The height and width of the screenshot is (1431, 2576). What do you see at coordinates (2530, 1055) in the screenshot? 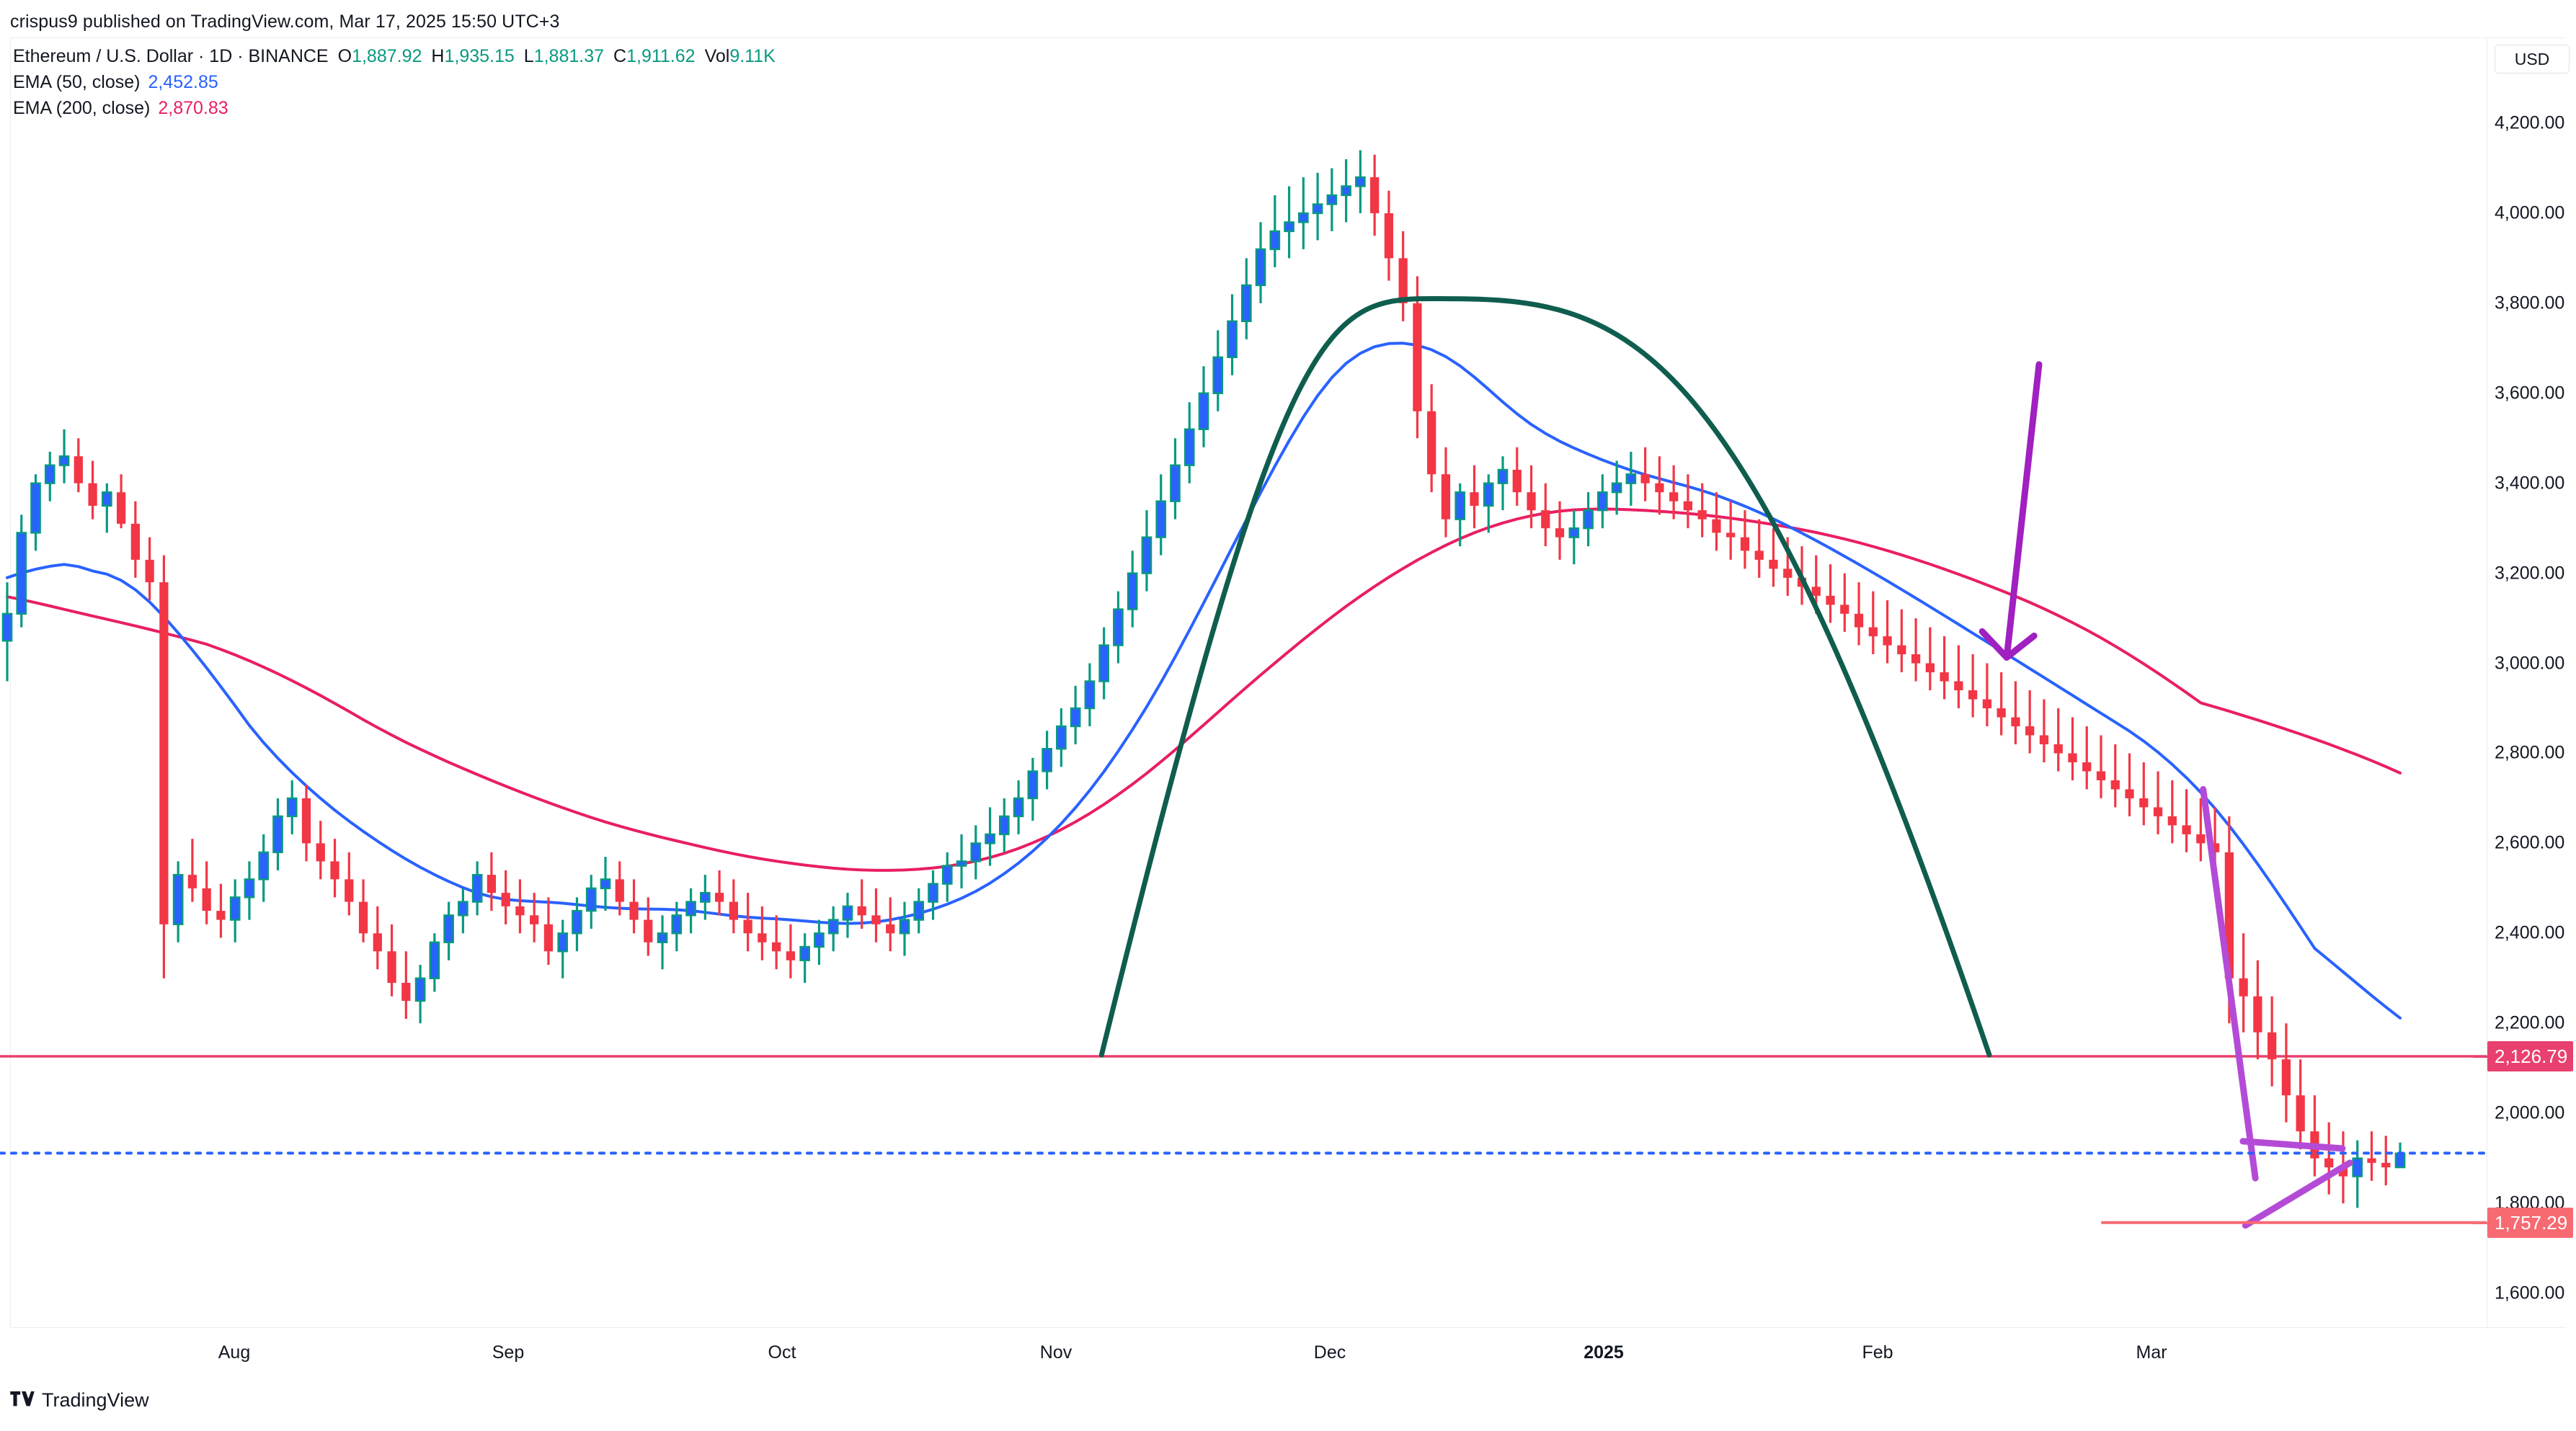
I see `resistance-price-tag: 2,126.79` at bounding box center [2530, 1055].